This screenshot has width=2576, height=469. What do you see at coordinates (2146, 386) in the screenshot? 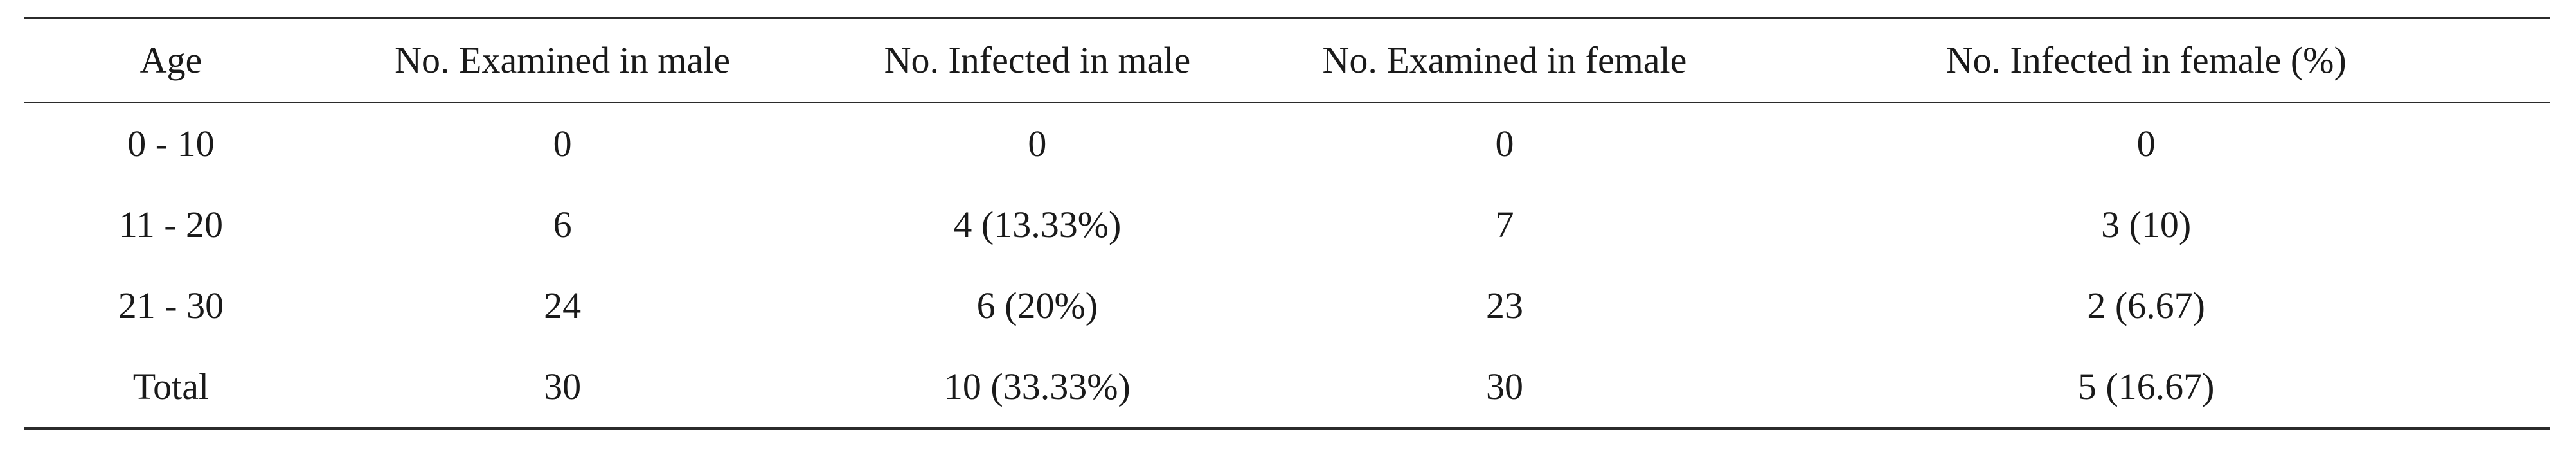
I see `cell-infected-female: 5 (16.67)` at bounding box center [2146, 386].